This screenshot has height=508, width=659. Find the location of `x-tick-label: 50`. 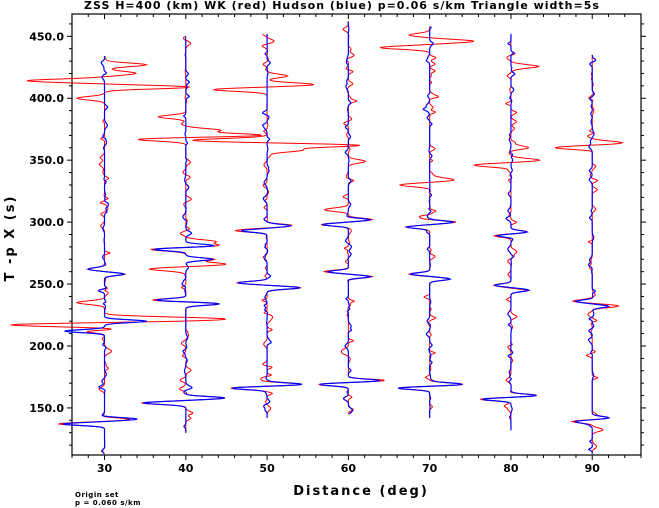

x-tick-label: 50 is located at coordinates (267, 468).